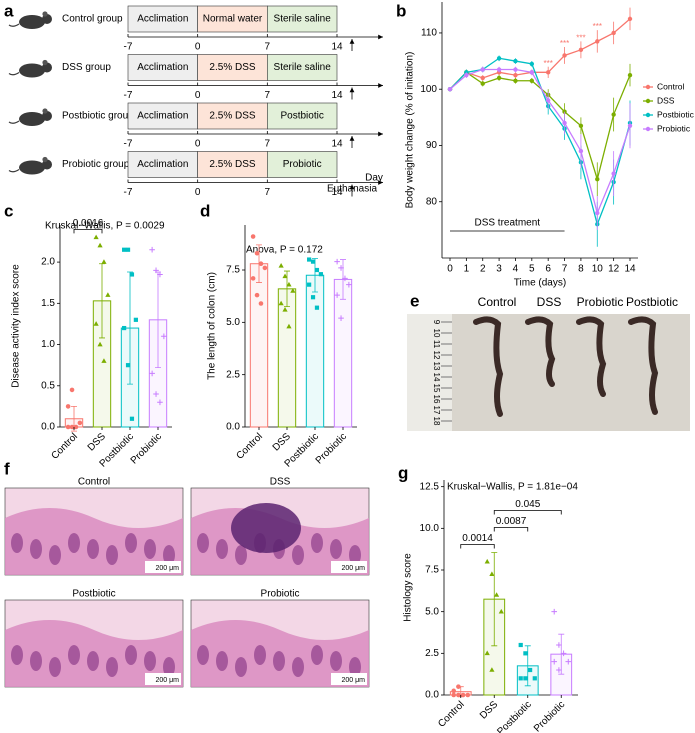  Describe the element at coordinates (284, 250) in the screenshot. I see `chart-title: Anova, P = 0.172` at that location.